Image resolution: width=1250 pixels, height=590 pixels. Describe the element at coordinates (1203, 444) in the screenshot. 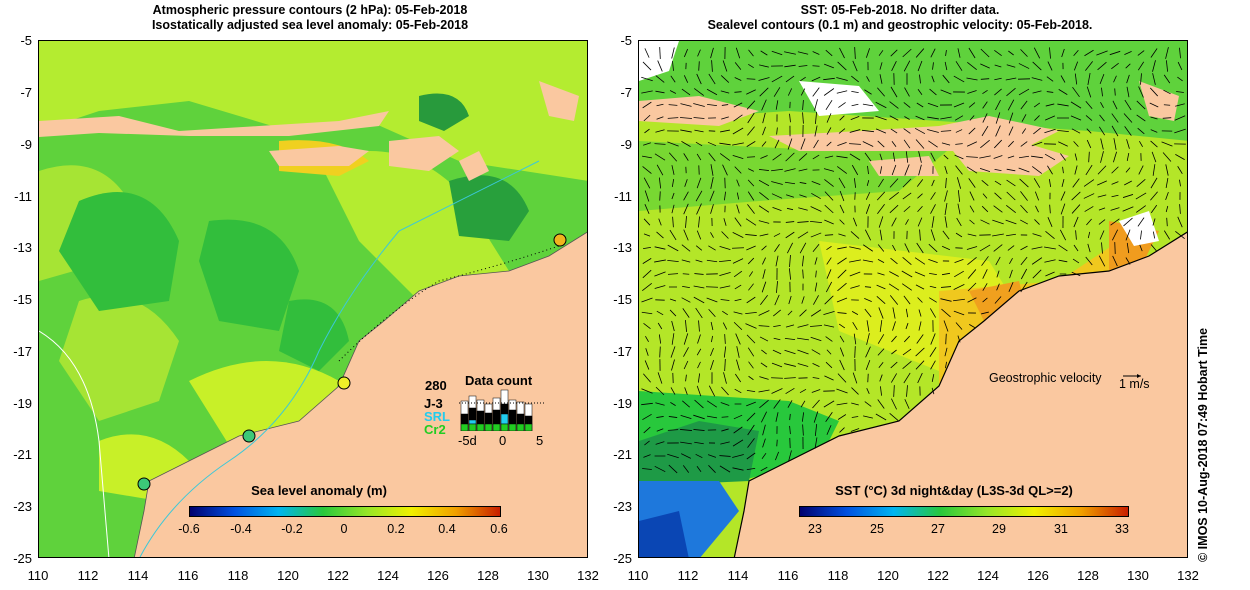

I see `imos-credit: © IMOS 10-Aug-2018 07:49 Hobart Time` at that location.